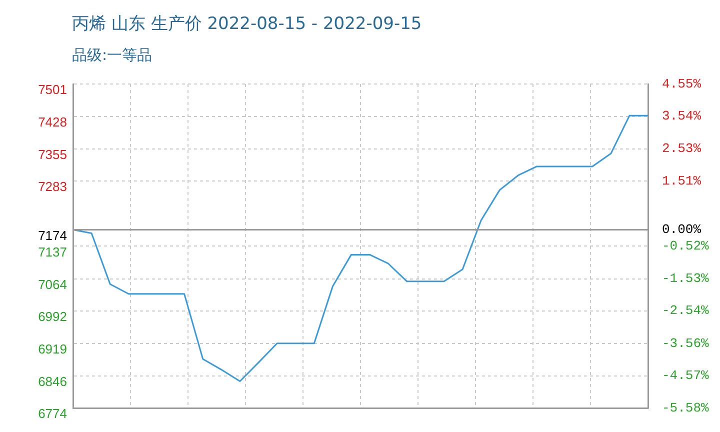 The width and height of the screenshot is (720, 432). What do you see at coordinates (686, 343) in the screenshot?
I see `y2-tick-label: -3.56%` at bounding box center [686, 343].